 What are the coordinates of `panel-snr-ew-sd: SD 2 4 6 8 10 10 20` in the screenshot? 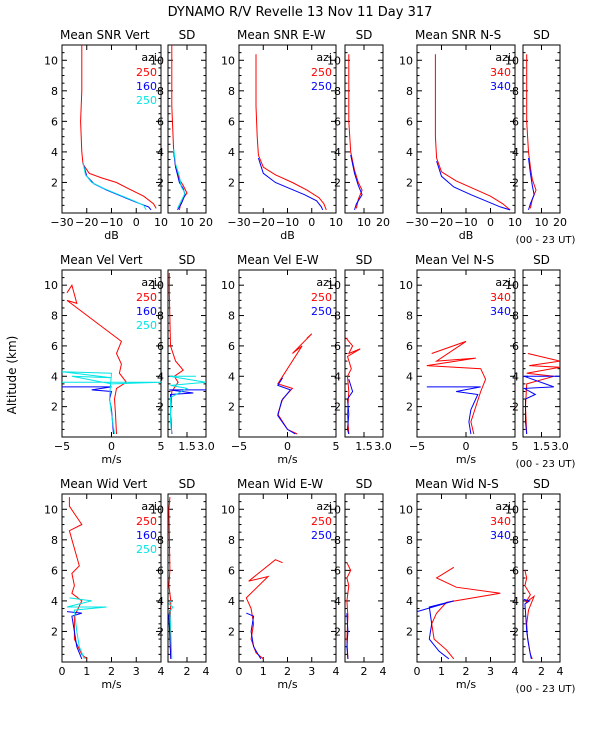 It's located at (358, 128).